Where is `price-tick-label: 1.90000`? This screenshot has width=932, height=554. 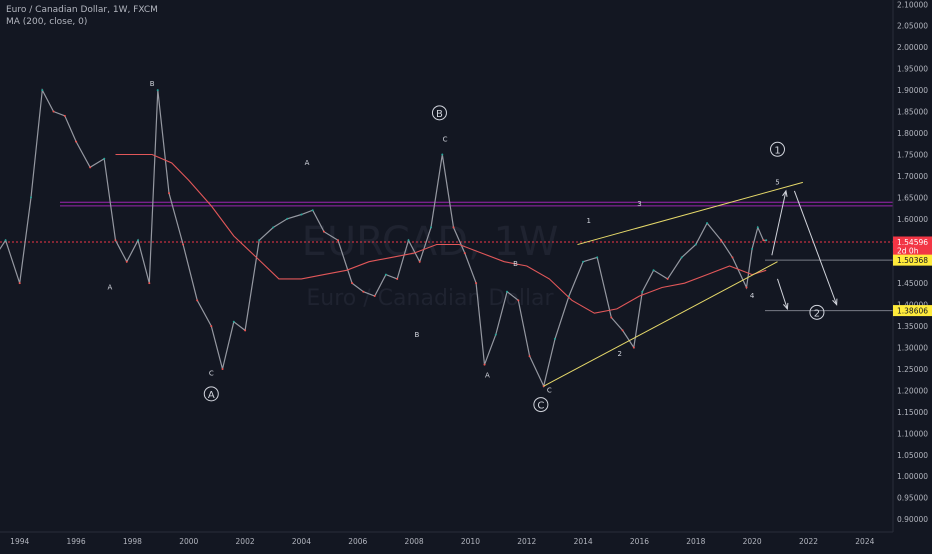
price-tick-label: 1.90000 is located at coordinates (912, 90).